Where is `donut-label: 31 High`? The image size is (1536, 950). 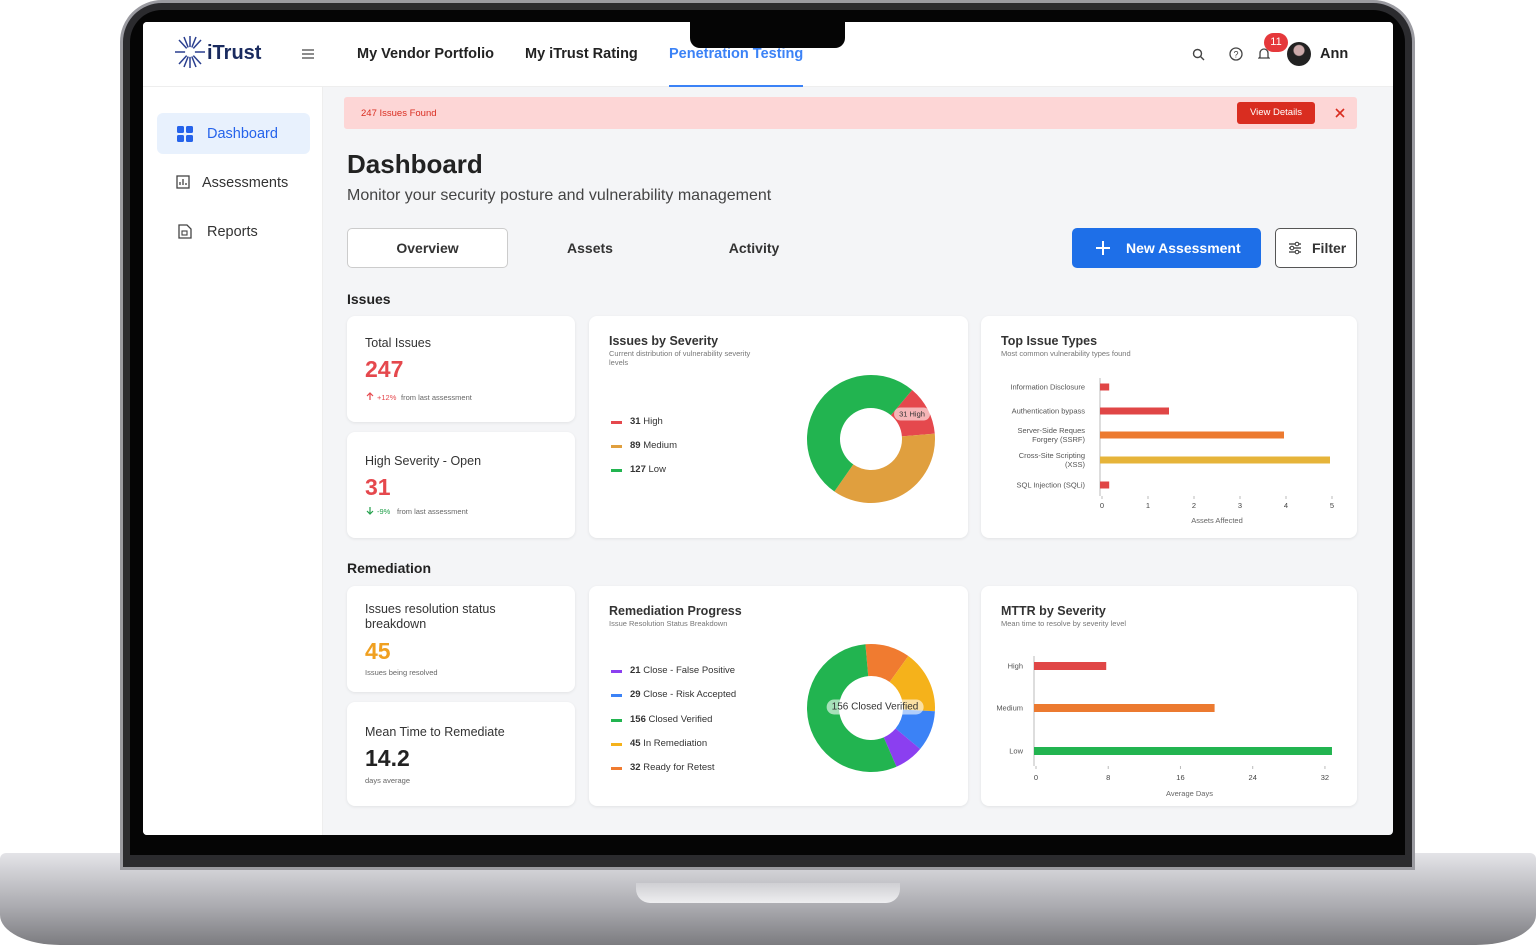 donut-label: 31 High is located at coordinates (912, 414).